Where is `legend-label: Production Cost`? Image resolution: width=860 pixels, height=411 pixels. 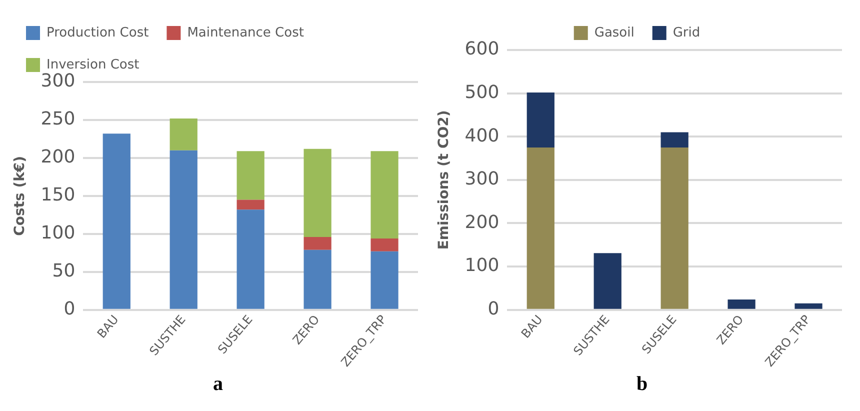 legend-label: Production Cost is located at coordinates (97, 32).